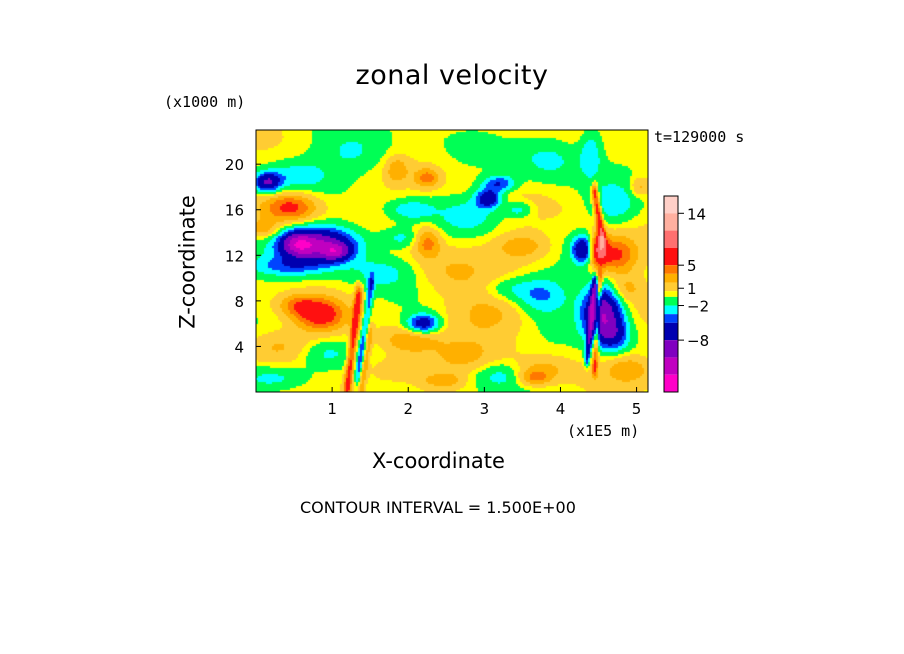  I want to click on y-unit-label: (x1000 m), so click(205, 102).